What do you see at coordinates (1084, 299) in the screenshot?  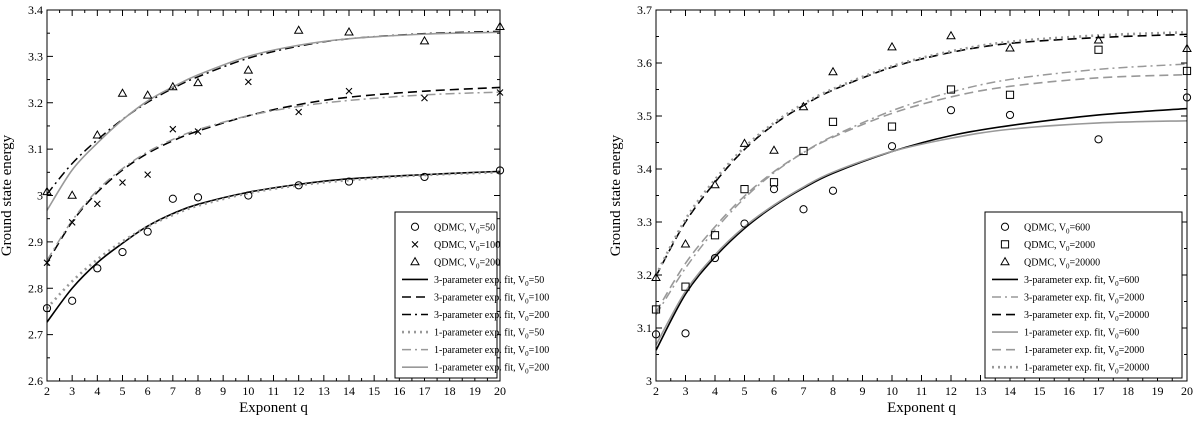 I see `legend-label: 3-parameter exp. fit, V0=2000` at bounding box center [1084, 299].